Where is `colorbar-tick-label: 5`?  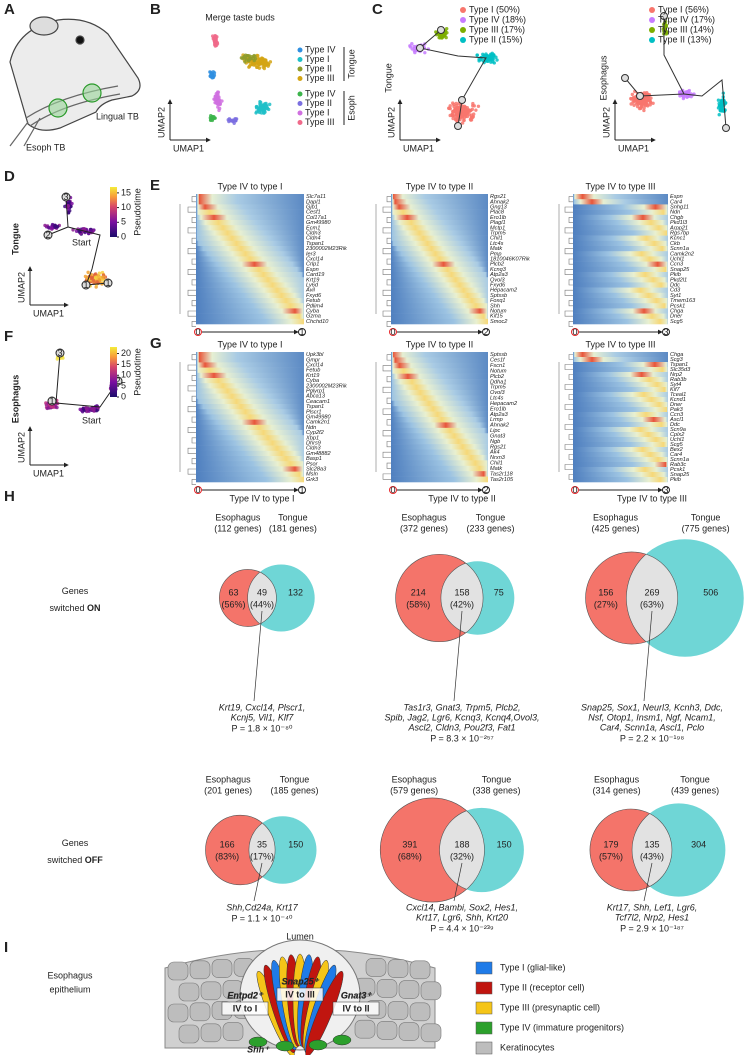 colorbar-tick-label: 5 is located at coordinates (123, 222).